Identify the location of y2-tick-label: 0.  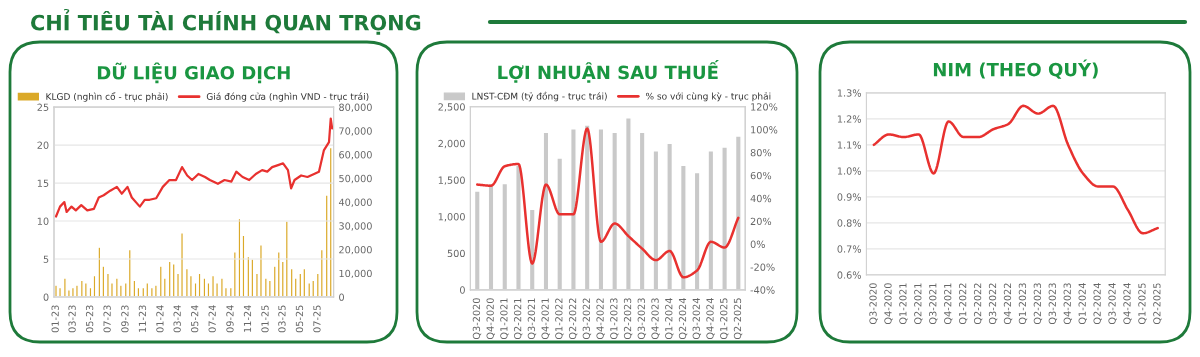
(341, 297).